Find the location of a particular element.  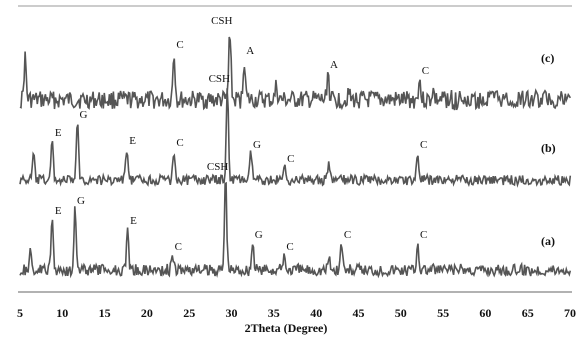

peak-label-2-7: C is located at coordinates (289, 247).